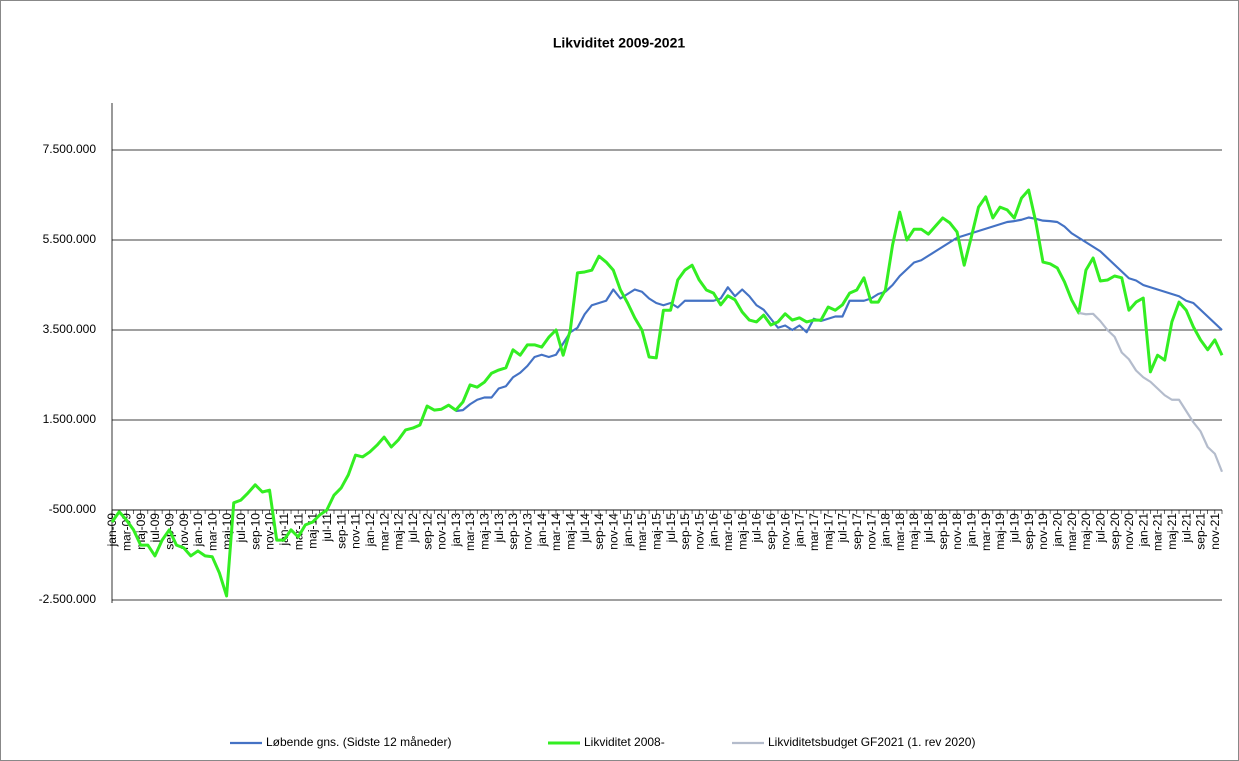 This screenshot has height=761, width=1239. What do you see at coordinates (1151, 392) in the screenshot?
I see `series-line` at bounding box center [1151, 392].